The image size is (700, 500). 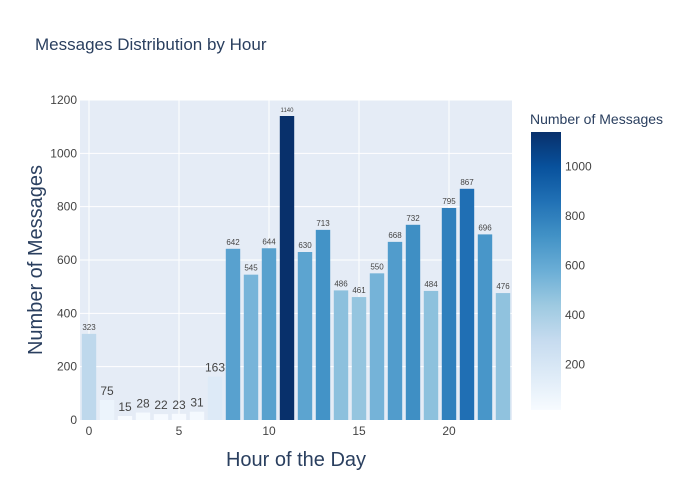 I want to click on bar-value-label: 668, so click(x=395, y=235).